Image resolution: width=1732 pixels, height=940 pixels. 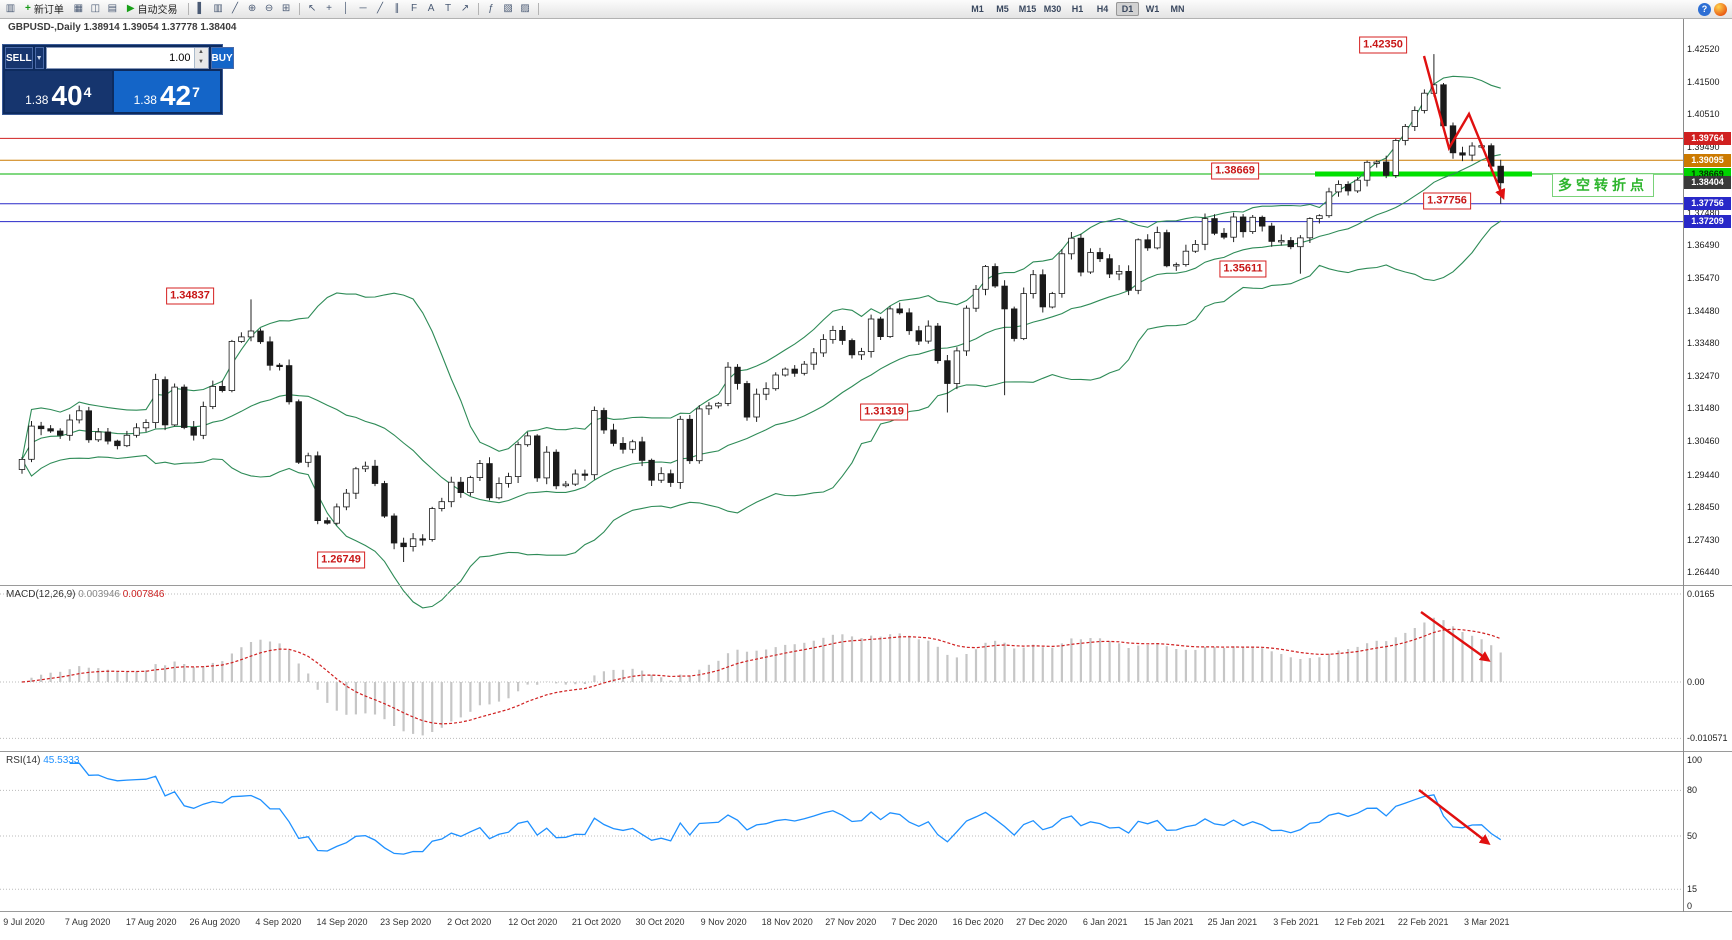 I want to click on price-callout-1.37756: 1.37756, so click(x=1447, y=201).